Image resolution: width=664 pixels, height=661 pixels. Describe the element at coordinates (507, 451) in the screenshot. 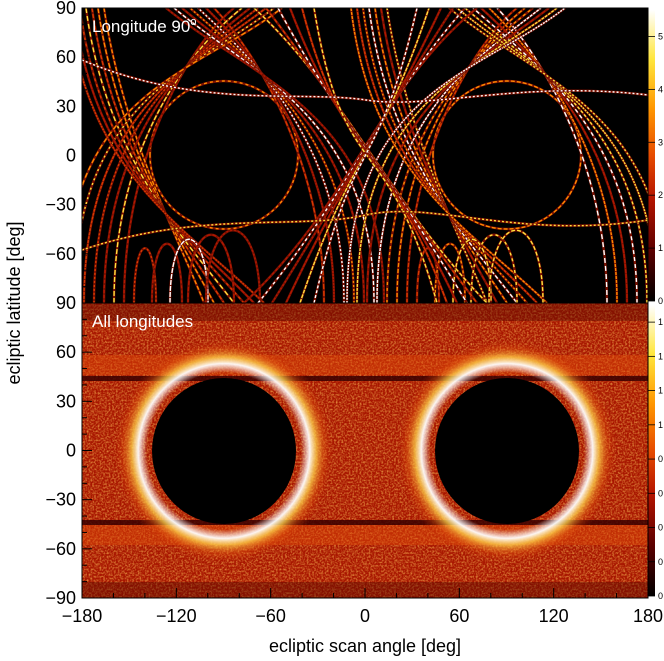

I see `right-hole` at that location.